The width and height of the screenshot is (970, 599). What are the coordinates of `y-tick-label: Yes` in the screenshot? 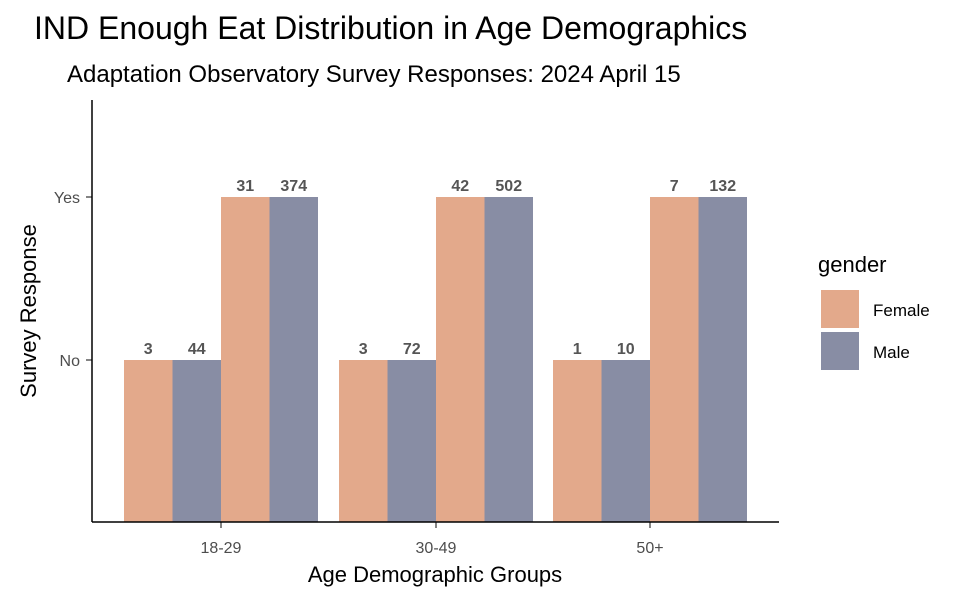 It's located at (67, 198).